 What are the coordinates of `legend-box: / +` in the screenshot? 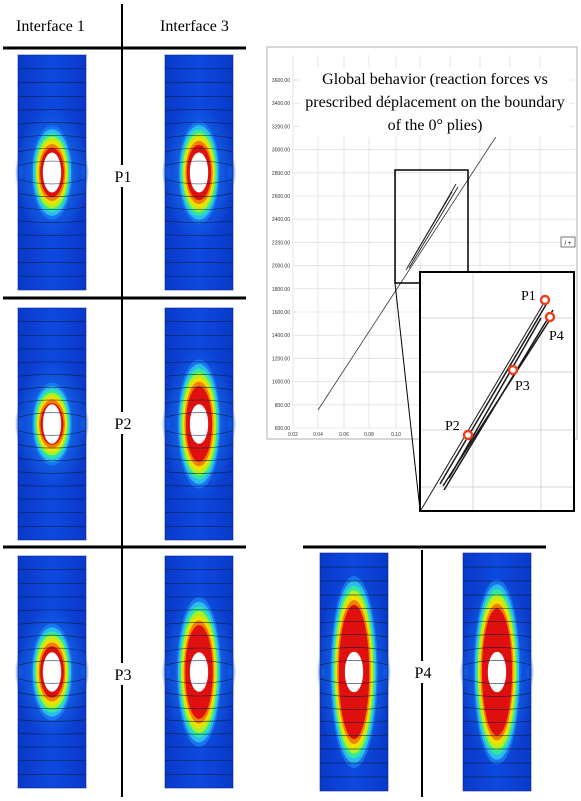 It's located at (568, 242).